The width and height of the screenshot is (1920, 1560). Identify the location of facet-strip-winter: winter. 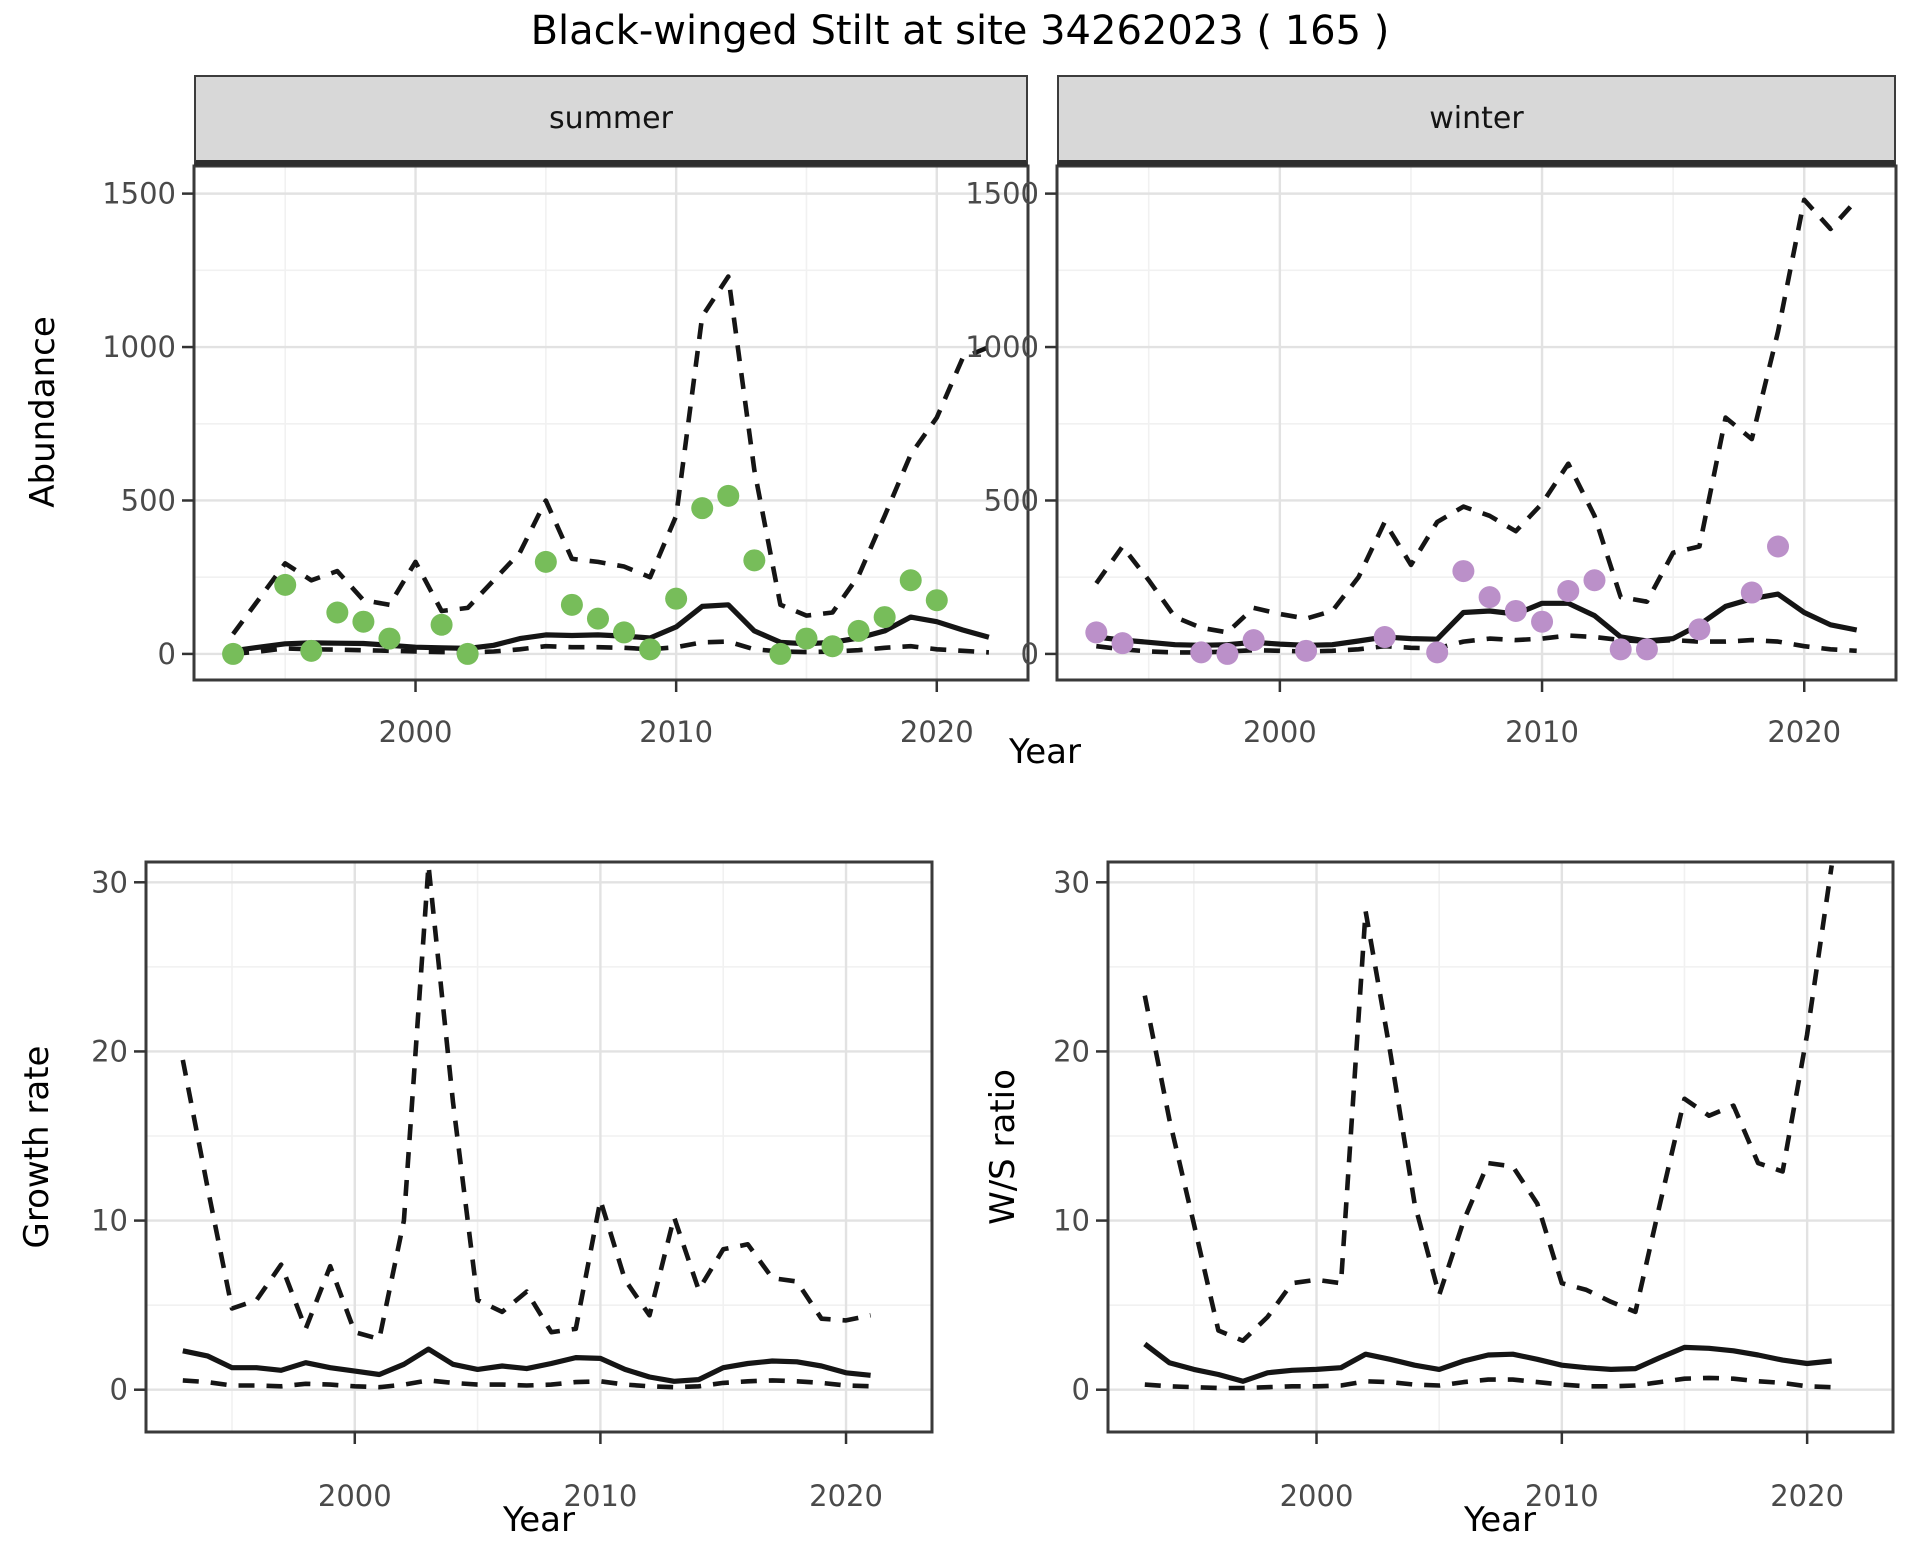
(1476, 120).